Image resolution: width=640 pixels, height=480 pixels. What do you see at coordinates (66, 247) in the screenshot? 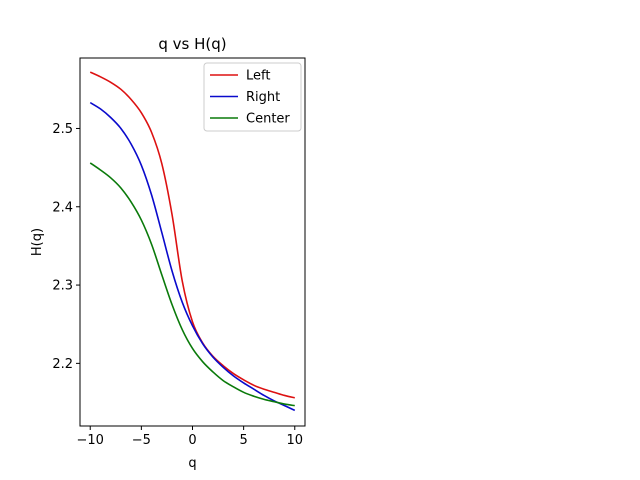
I see `y-axis: 2.2 2.3 2.4 2.5` at bounding box center [66, 247].